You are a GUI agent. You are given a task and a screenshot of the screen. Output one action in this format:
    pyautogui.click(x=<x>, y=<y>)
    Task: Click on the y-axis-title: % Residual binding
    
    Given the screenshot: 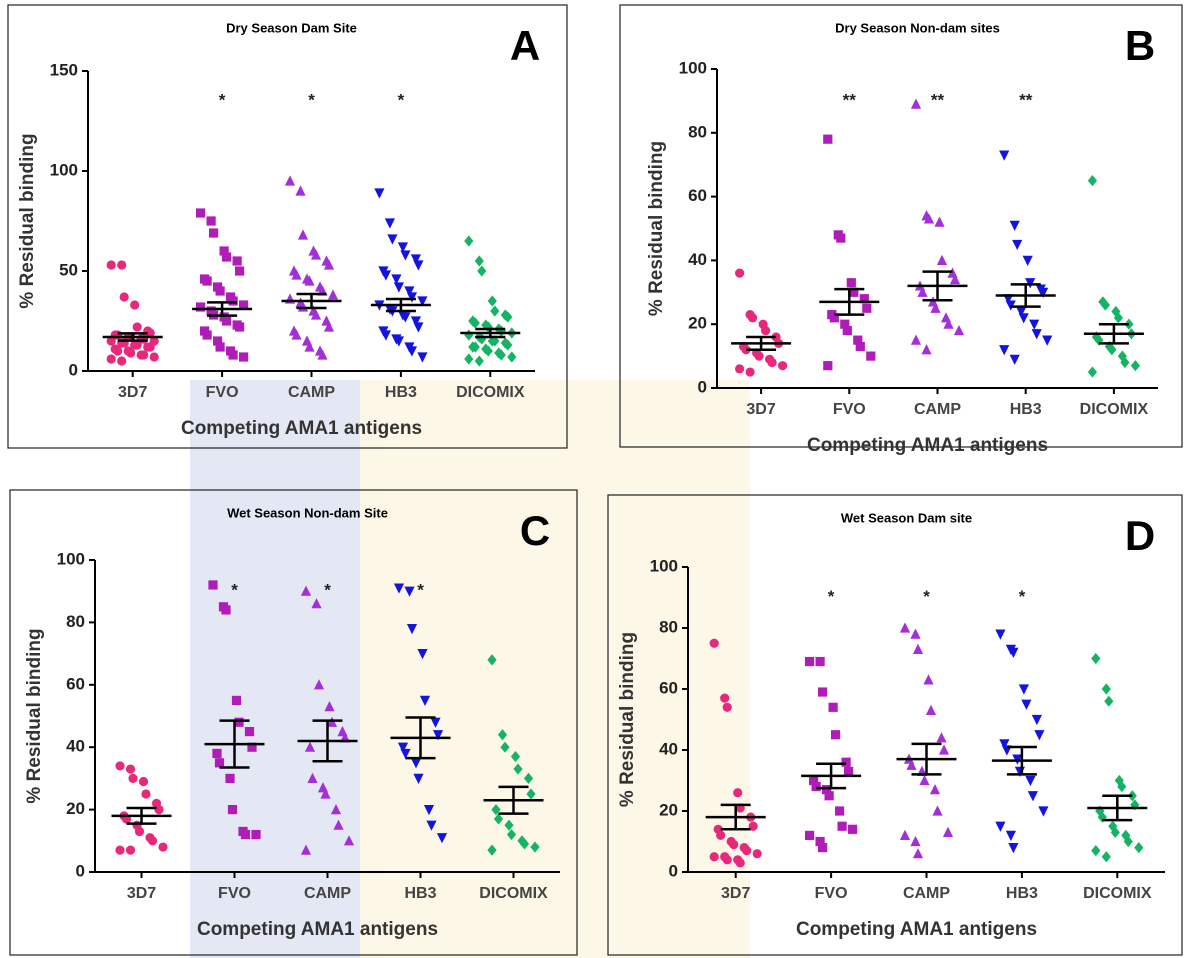 What is the action you would take?
    pyautogui.click(x=656, y=228)
    